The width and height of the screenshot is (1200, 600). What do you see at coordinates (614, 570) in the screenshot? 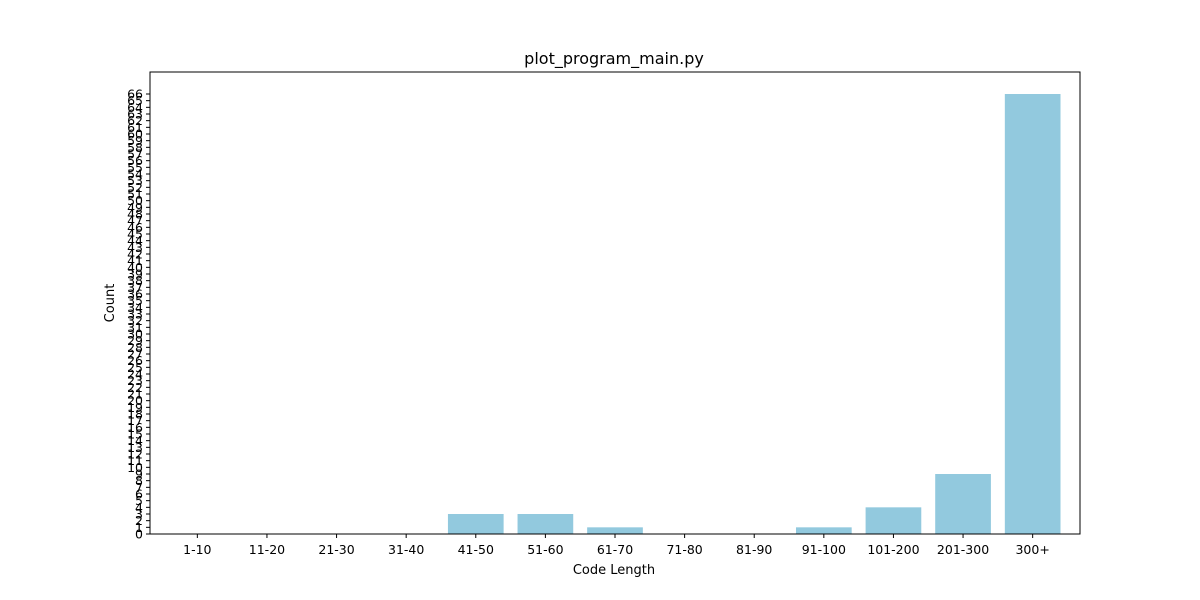
I see `x-axis-label: Code Length` at bounding box center [614, 570].